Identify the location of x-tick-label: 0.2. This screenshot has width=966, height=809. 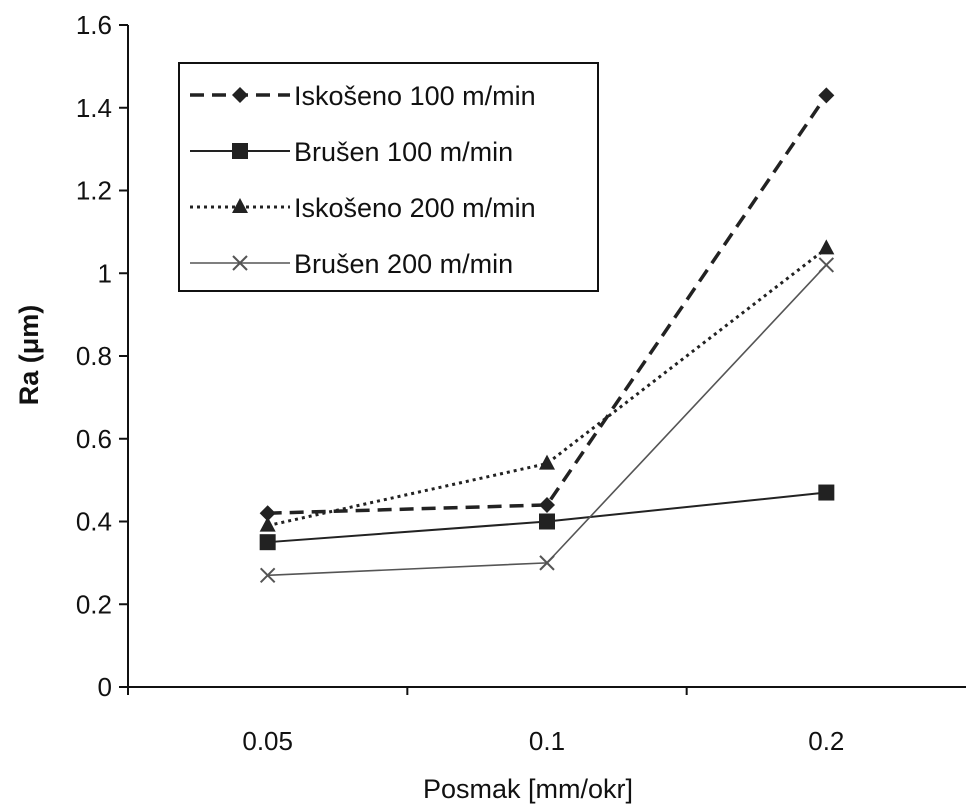
(826, 741).